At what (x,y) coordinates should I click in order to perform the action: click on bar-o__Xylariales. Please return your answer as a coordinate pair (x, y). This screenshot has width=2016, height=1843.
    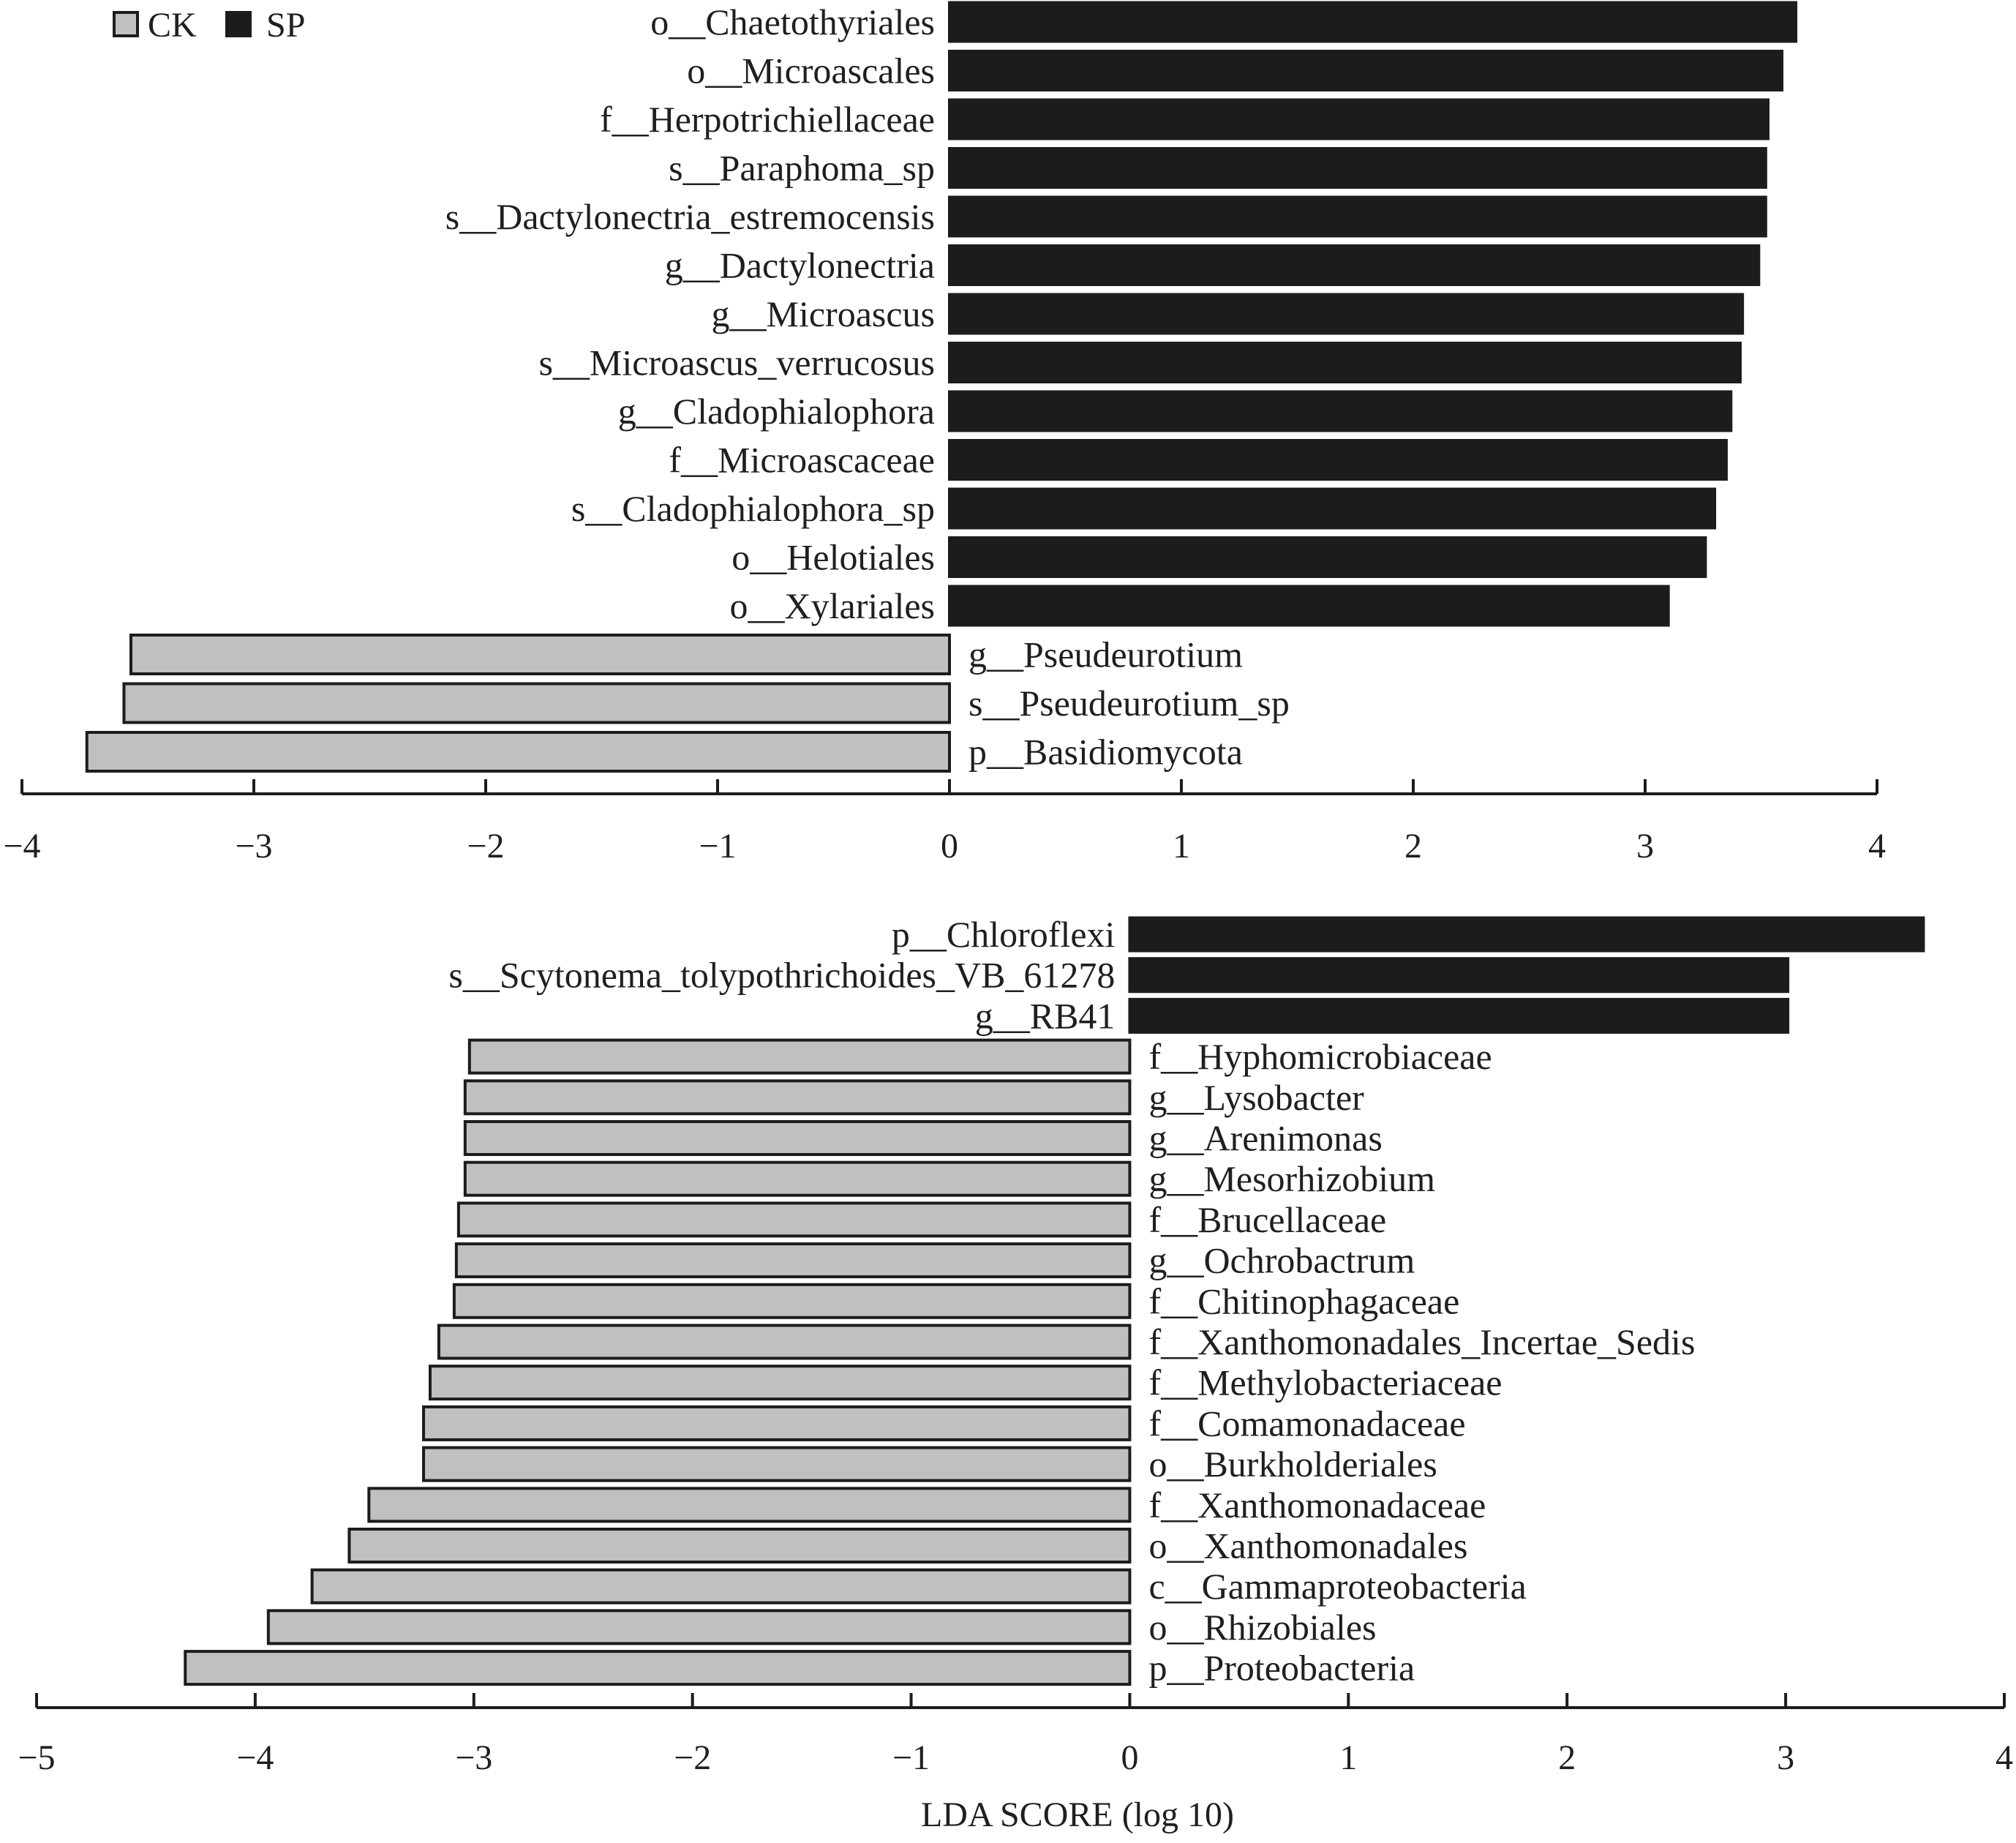
    Looking at the image, I should click on (1309, 606).